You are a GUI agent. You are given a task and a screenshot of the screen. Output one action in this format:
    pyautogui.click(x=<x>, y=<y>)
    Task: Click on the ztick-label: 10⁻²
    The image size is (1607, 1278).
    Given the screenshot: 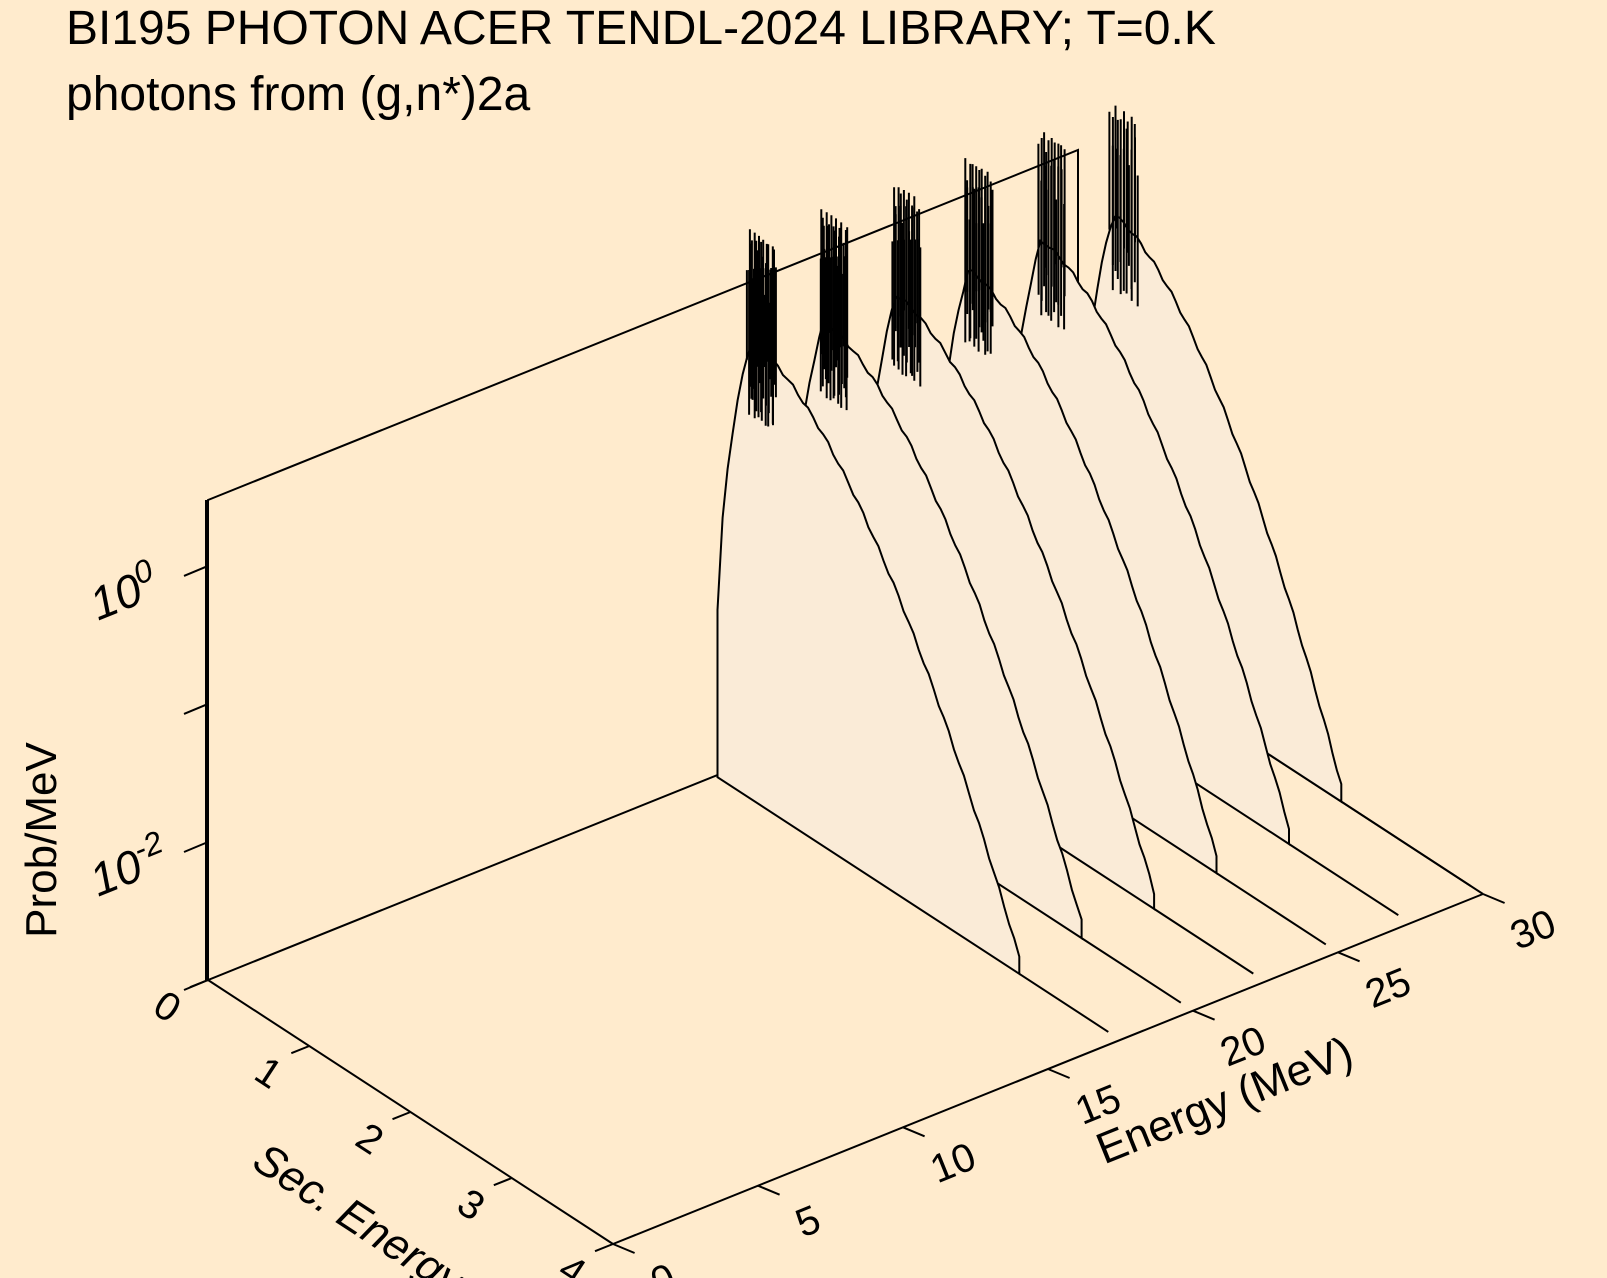 What is the action you would take?
    pyautogui.click(x=127, y=865)
    